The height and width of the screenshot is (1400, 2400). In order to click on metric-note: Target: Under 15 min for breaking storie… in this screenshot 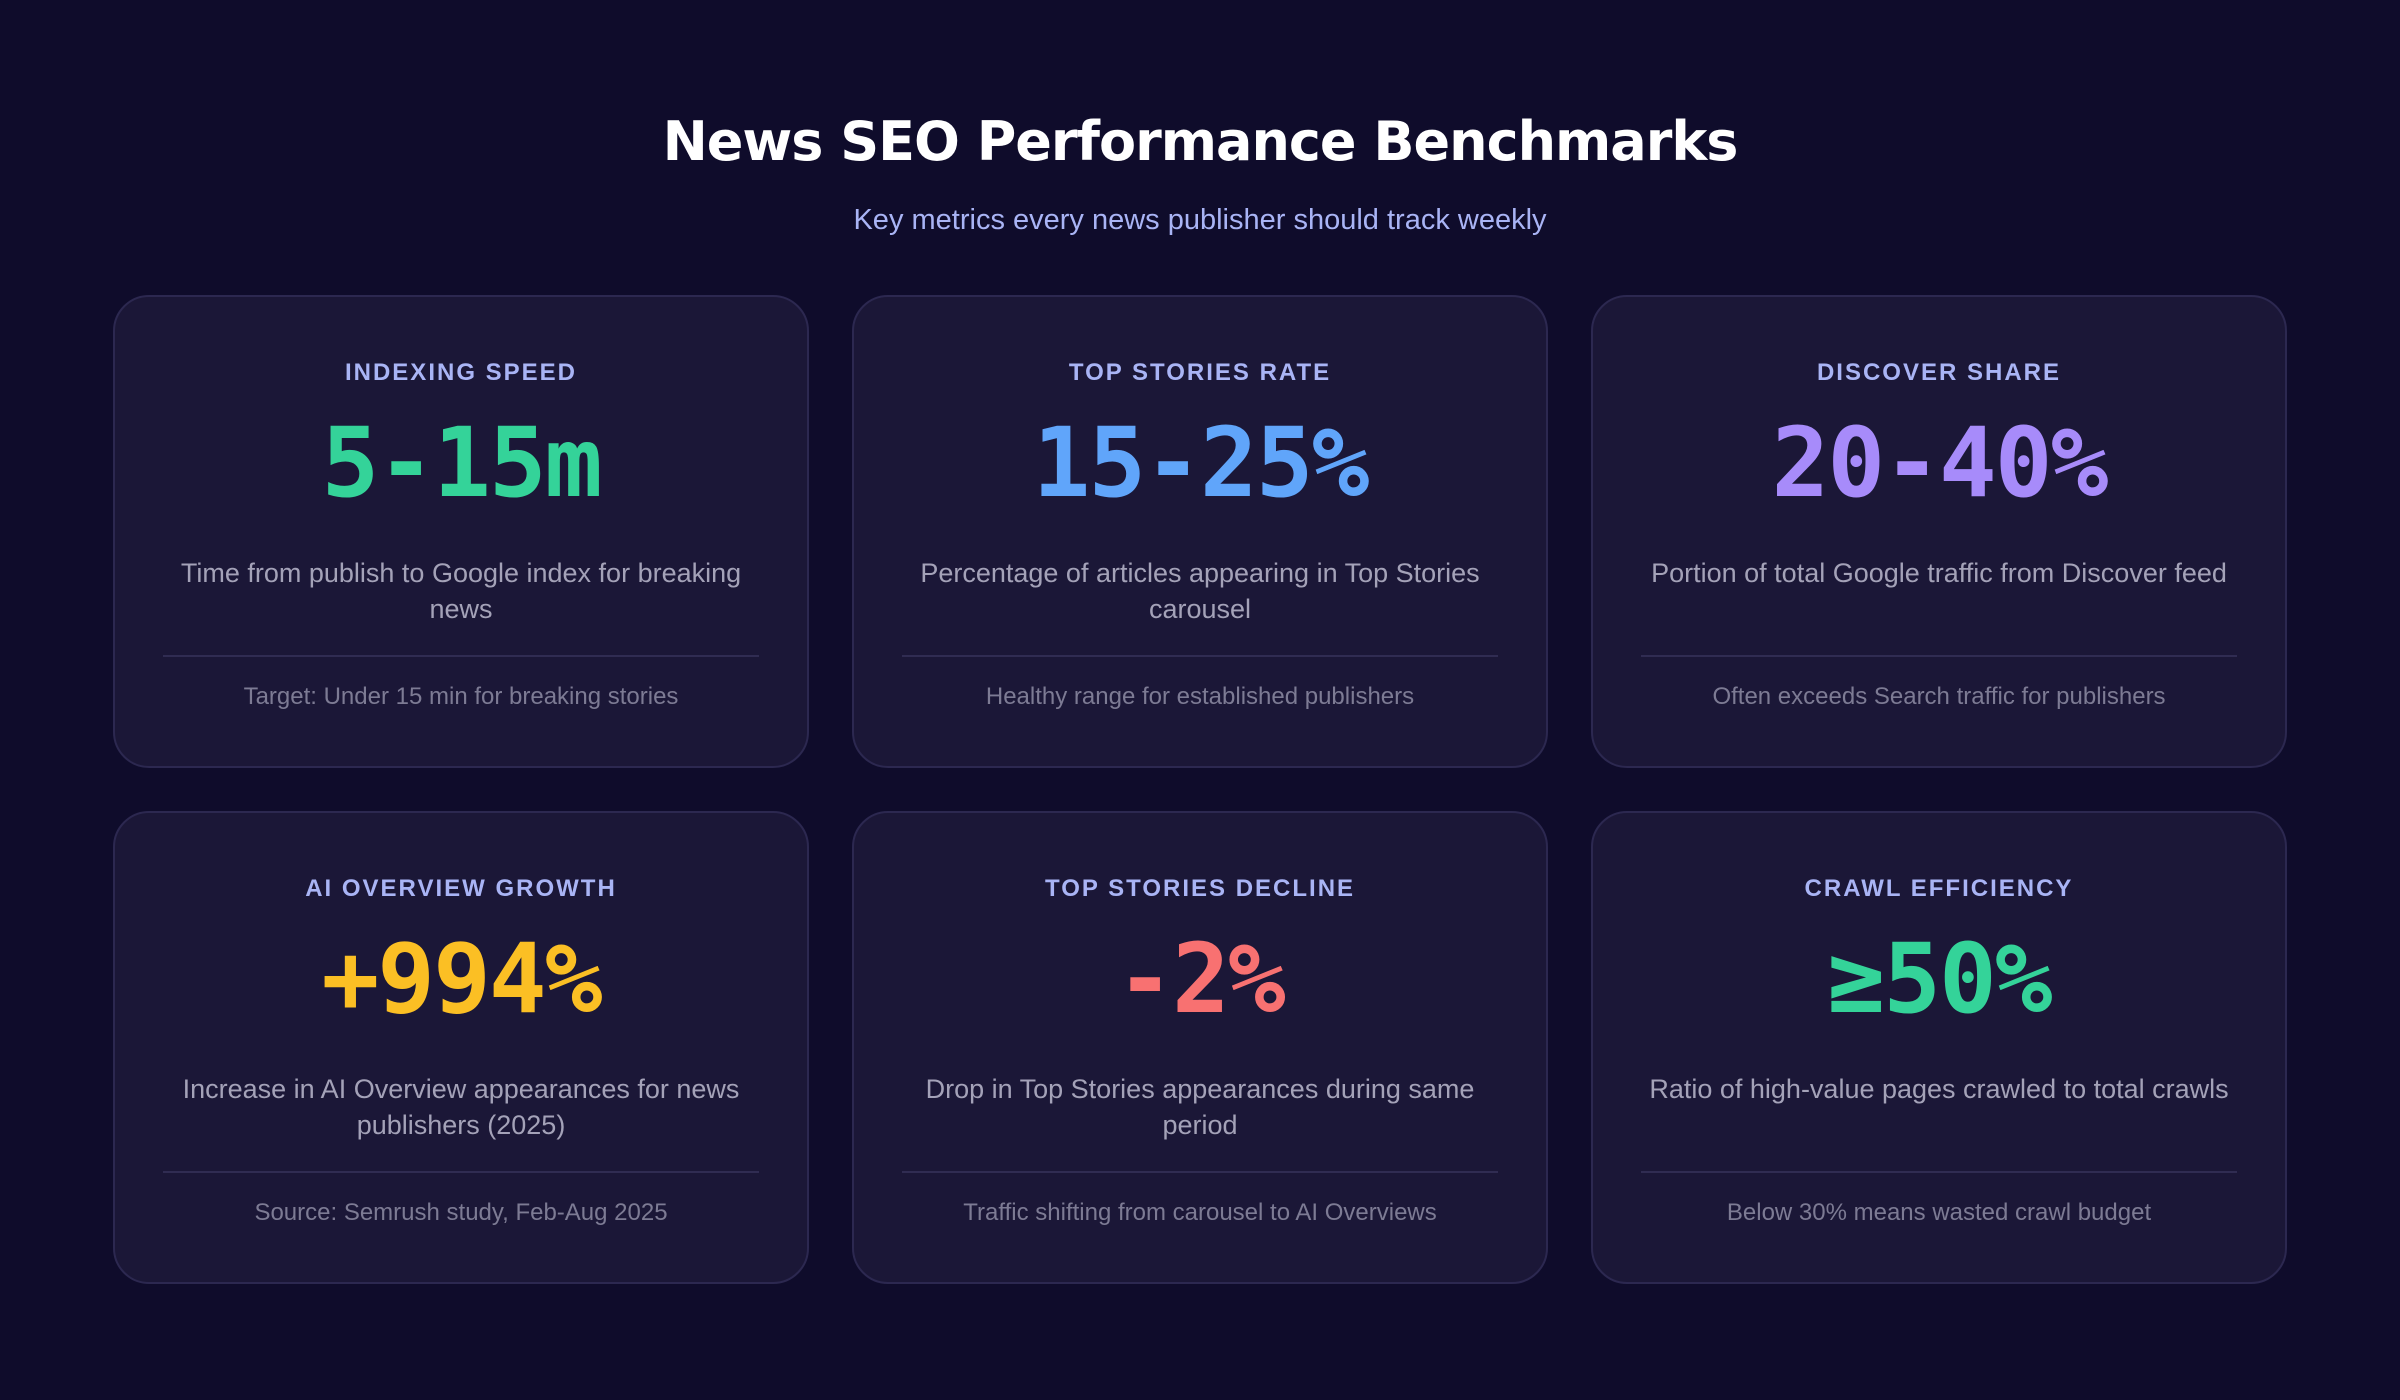, I will do `click(461, 696)`.